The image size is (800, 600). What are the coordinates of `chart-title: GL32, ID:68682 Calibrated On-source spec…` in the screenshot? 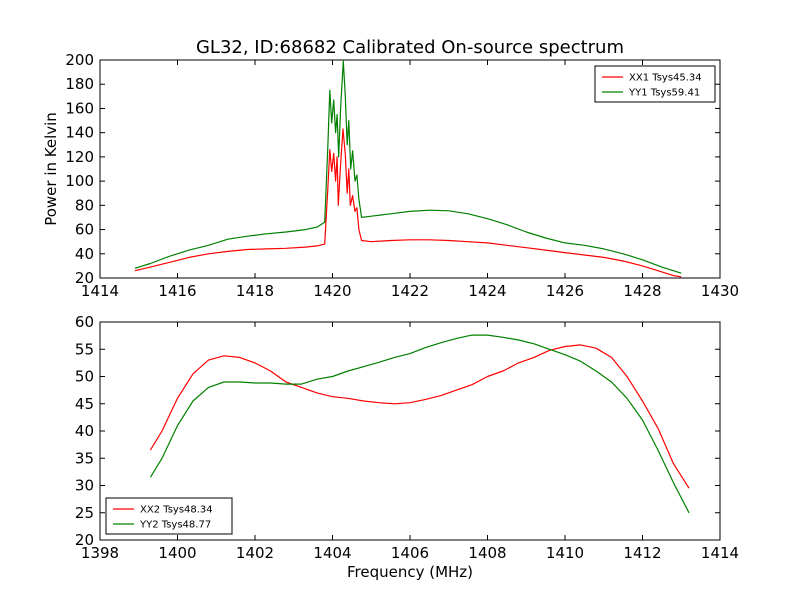 It's located at (410, 47).